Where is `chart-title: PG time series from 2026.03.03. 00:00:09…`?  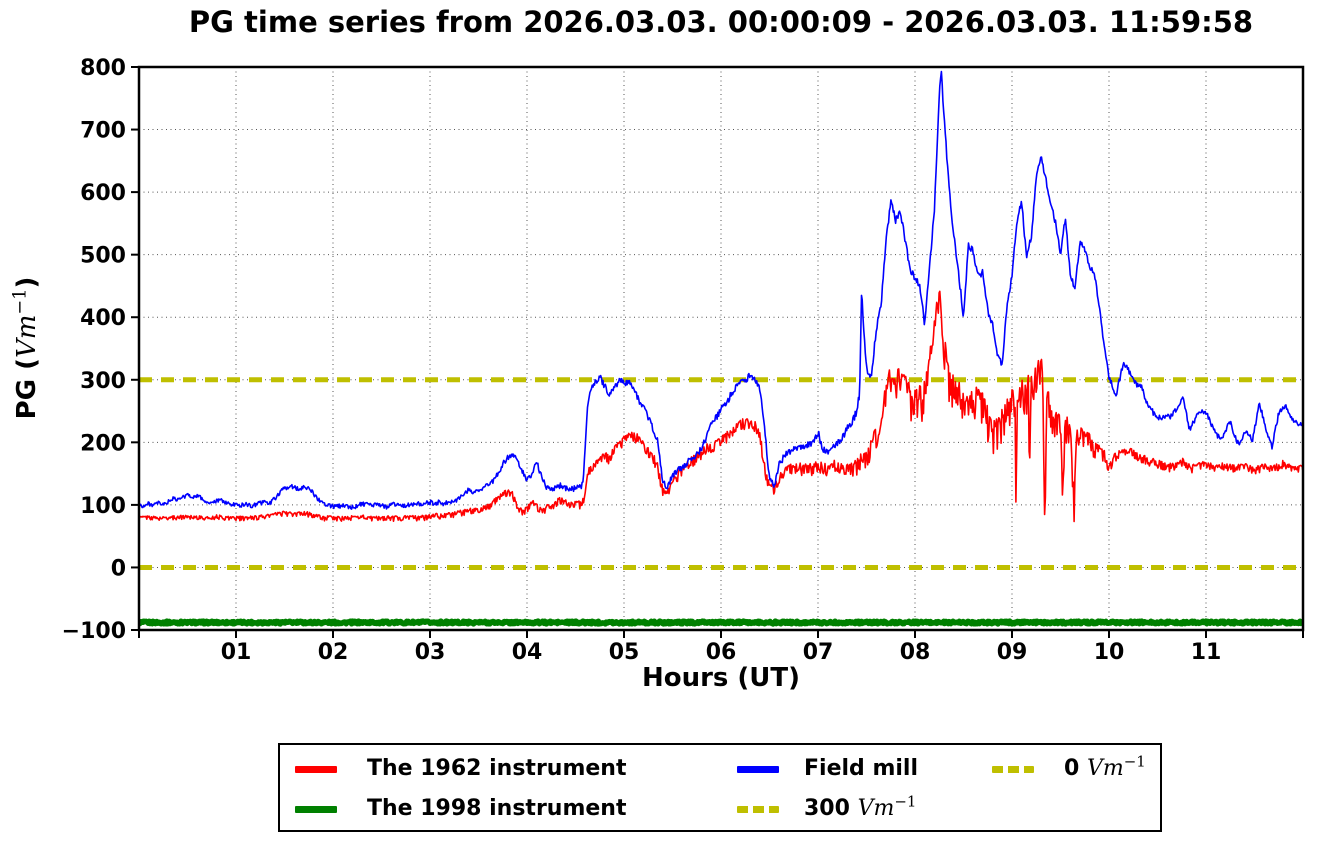
chart-title: PG time series from 2026.03.03. 00:00:09… is located at coordinates (721, 22).